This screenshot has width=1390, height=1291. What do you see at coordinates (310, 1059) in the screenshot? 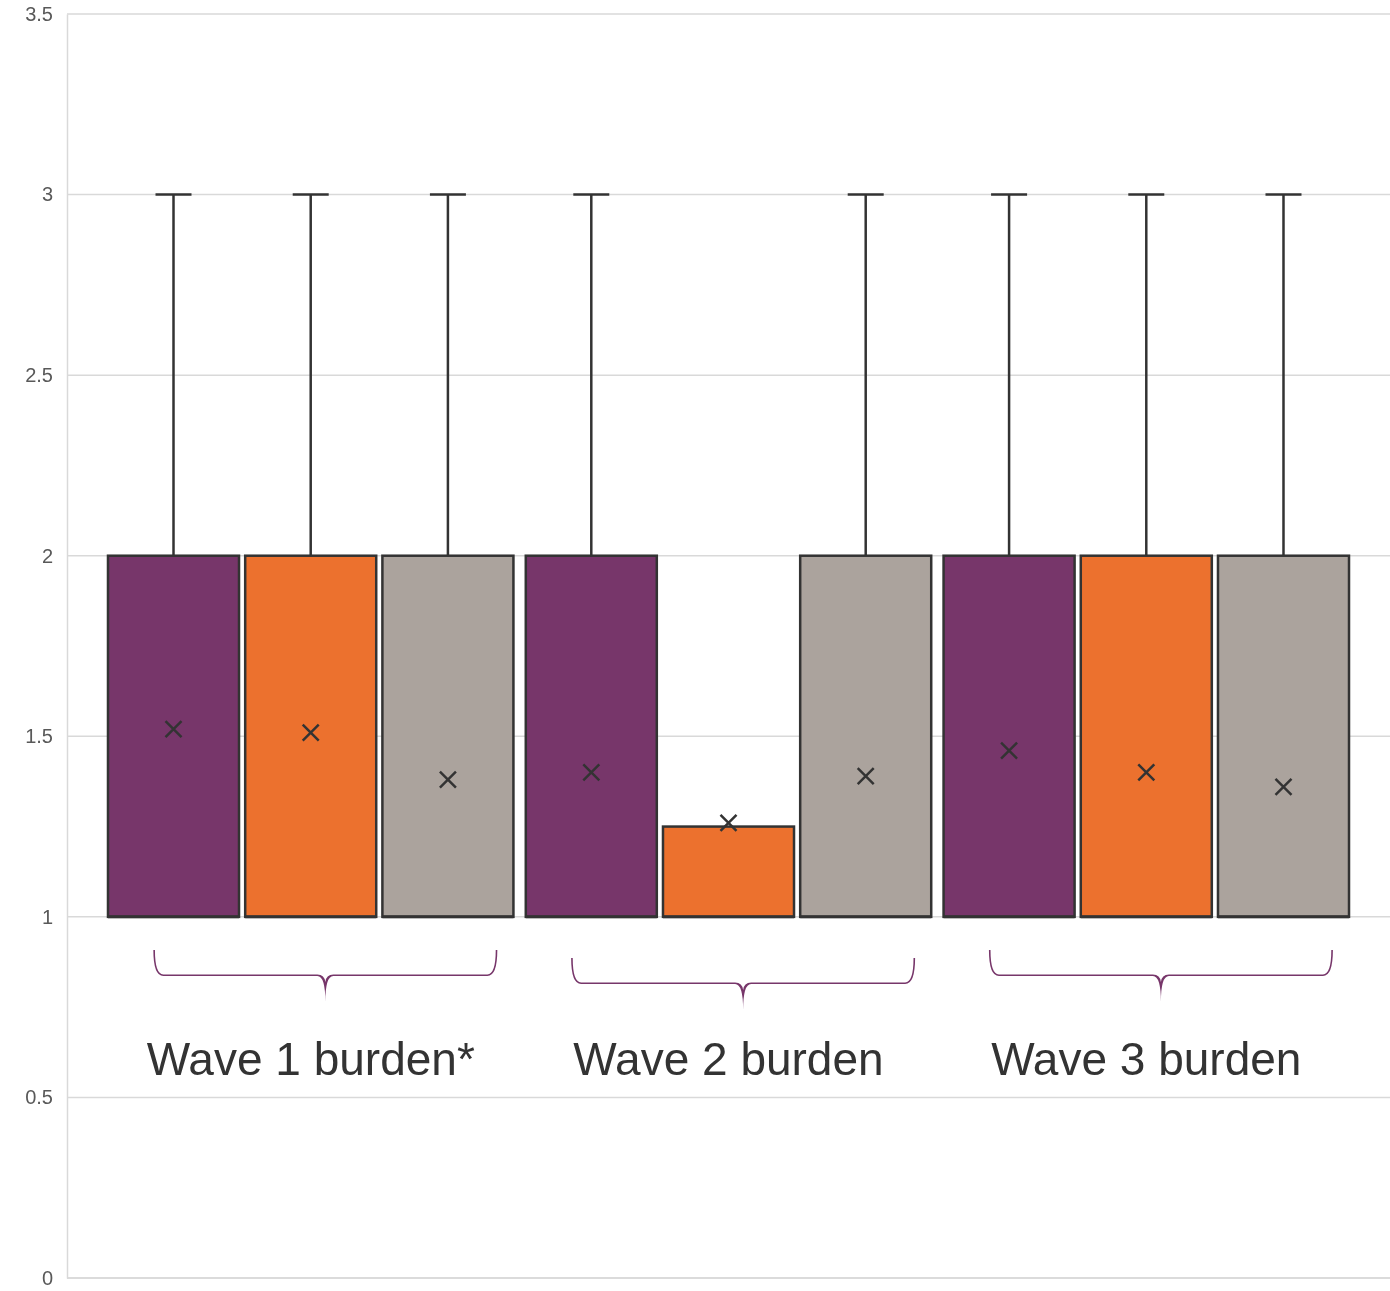
I see `x-tick-label: Wave 1 burden*` at bounding box center [310, 1059].